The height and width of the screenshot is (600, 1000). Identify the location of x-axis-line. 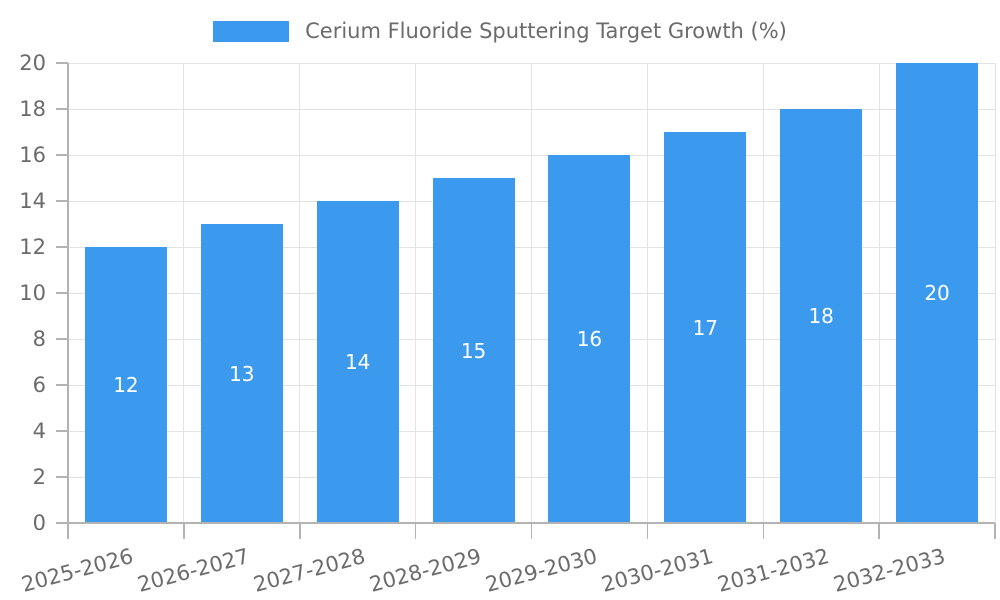
(531, 523).